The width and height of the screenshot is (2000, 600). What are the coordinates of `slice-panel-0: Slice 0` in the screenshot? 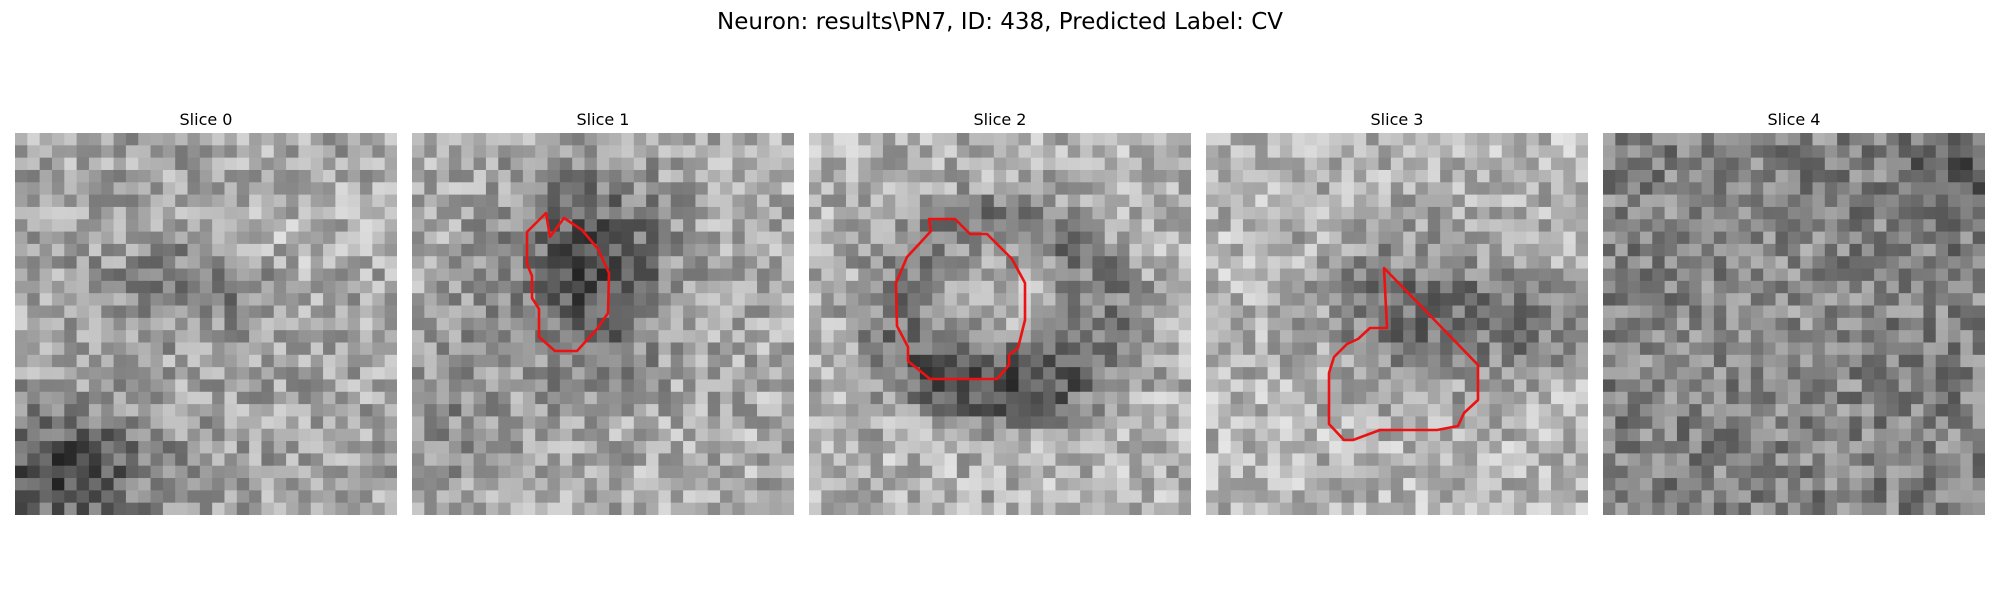 It's located at (206, 312).